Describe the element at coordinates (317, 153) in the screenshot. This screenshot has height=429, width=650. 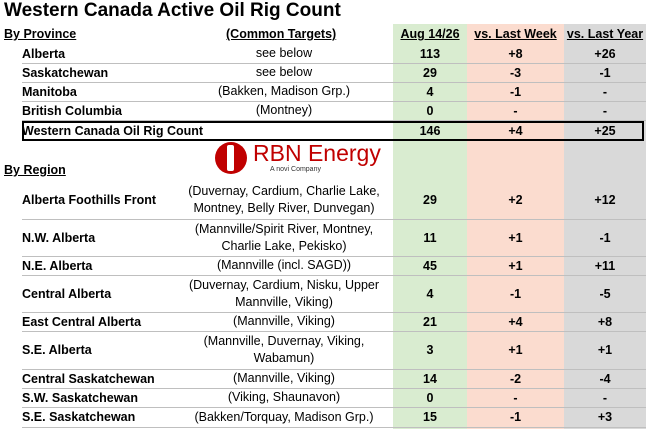
I see `logo-brand: RBN Energy` at that location.